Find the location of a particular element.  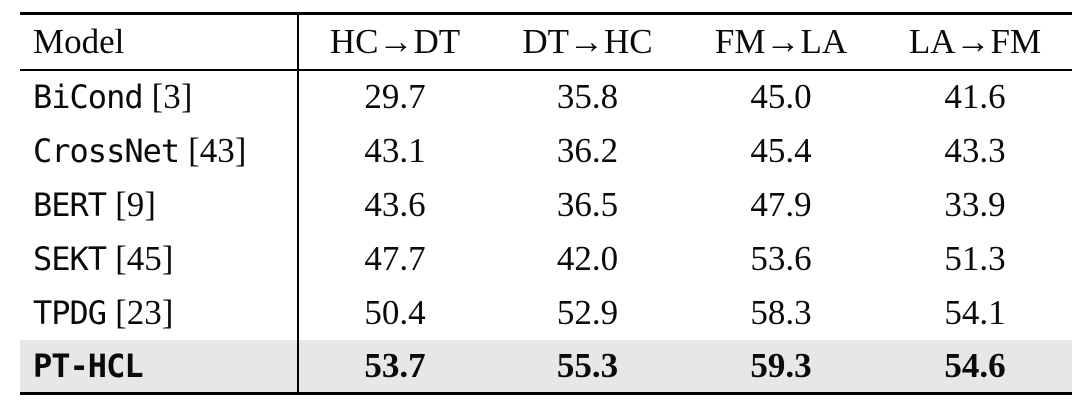

value-cell: 42.0 is located at coordinates (587, 258).